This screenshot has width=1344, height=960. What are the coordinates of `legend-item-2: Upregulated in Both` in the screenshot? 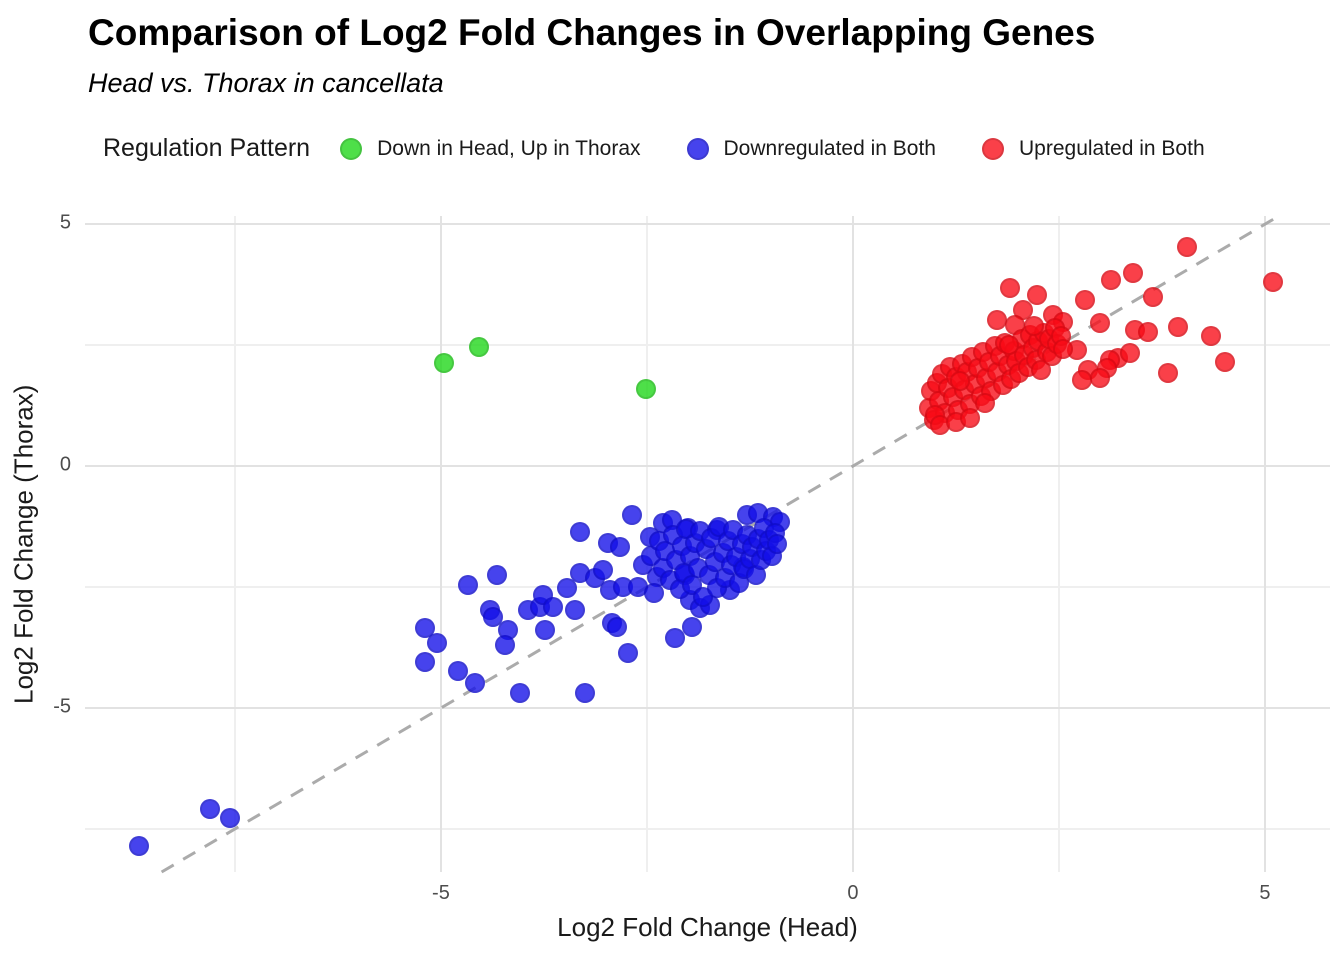 It's located at (1093, 149).